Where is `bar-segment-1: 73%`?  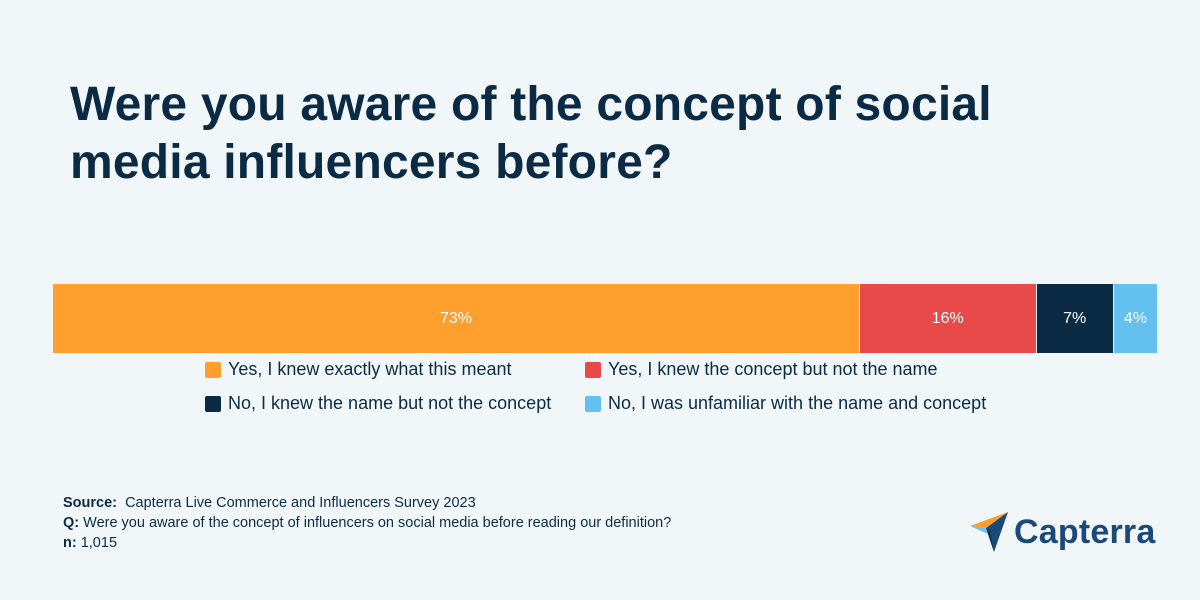
bar-segment-1: 73% is located at coordinates (456, 318).